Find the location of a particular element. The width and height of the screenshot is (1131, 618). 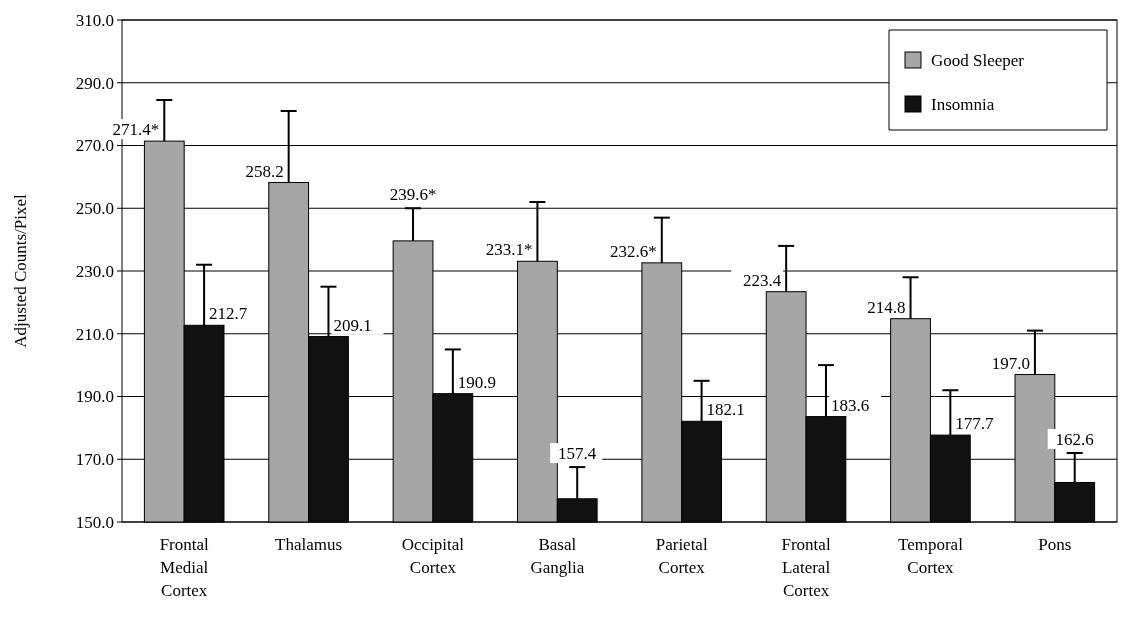

x-tick-label: Occipital Cortex is located at coordinates (433, 556).